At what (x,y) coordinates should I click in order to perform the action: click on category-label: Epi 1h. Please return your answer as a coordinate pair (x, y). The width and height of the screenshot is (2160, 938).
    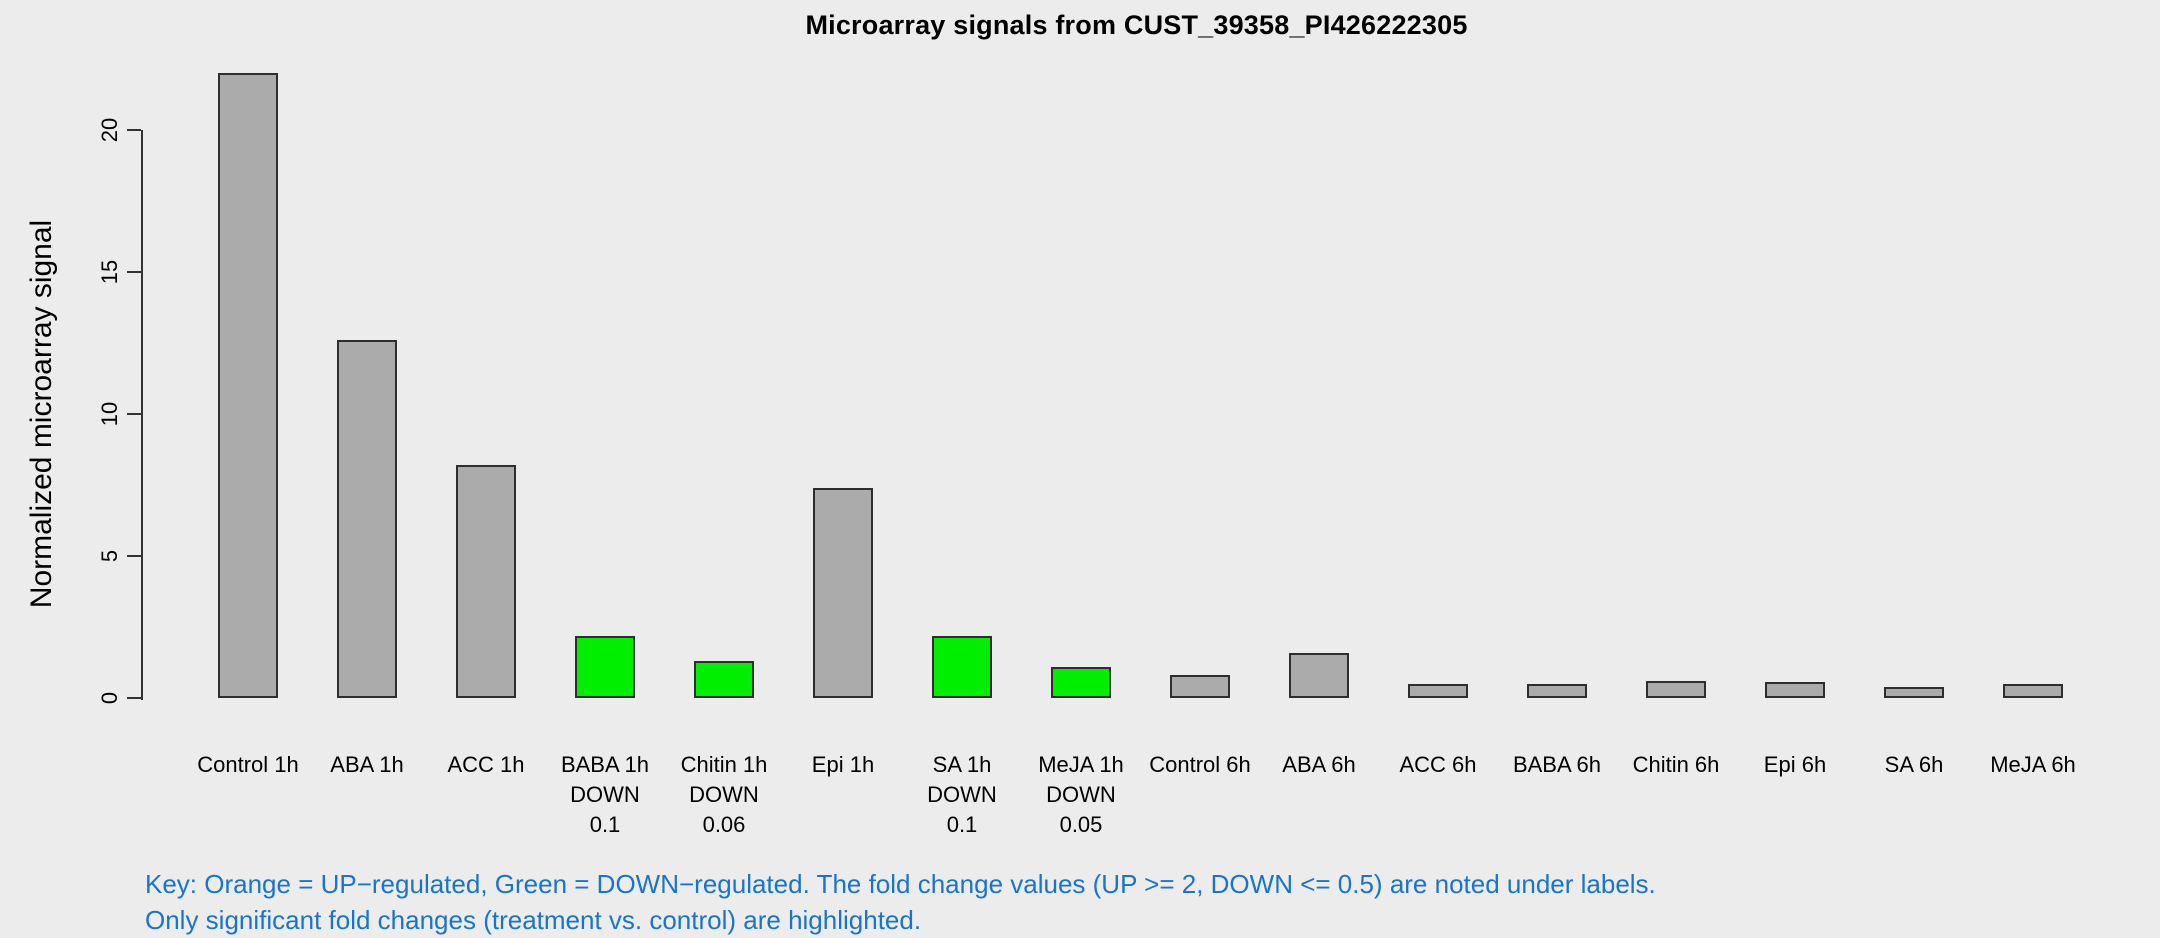
    Looking at the image, I should click on (843, 764).